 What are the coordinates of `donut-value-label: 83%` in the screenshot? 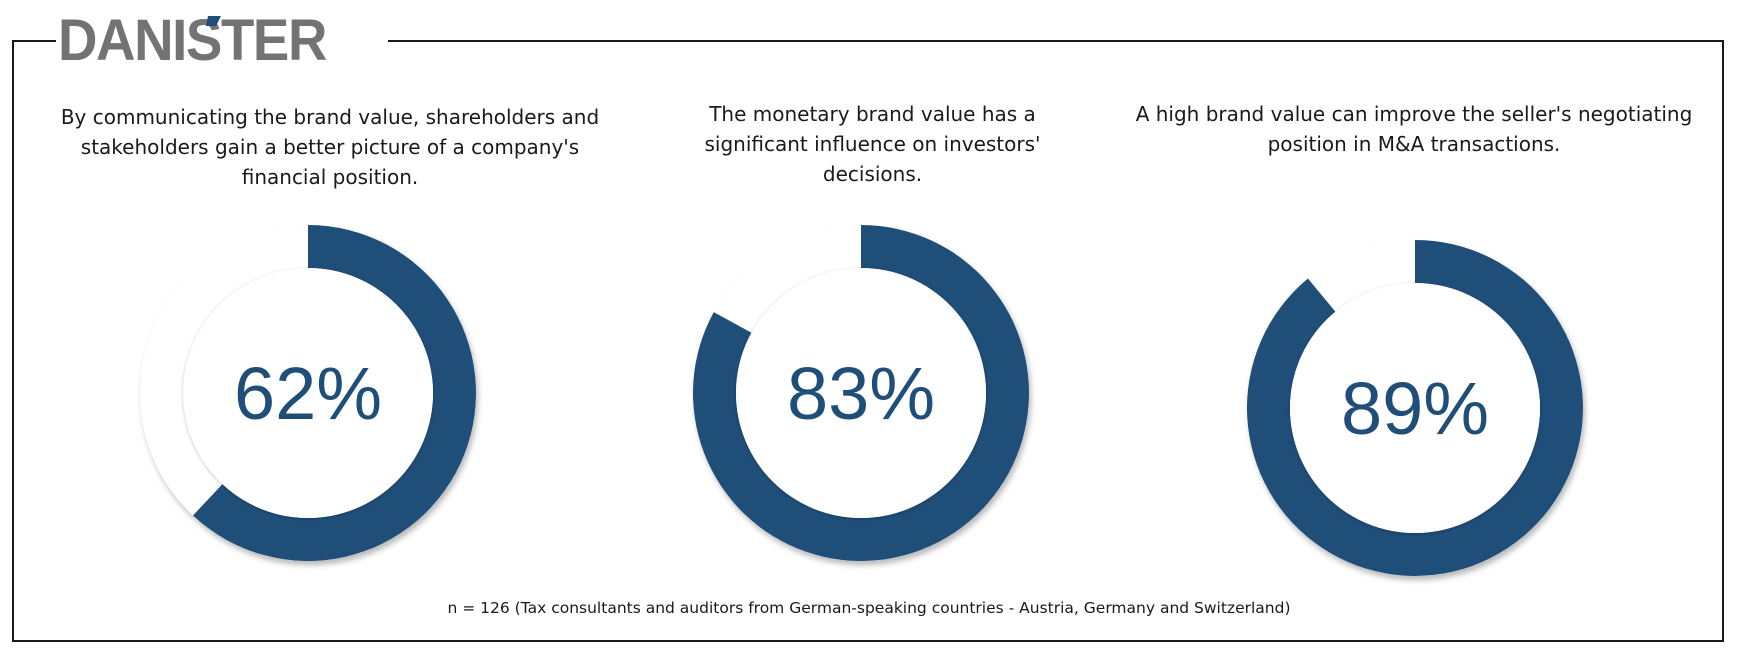 It's located at (861, 393).